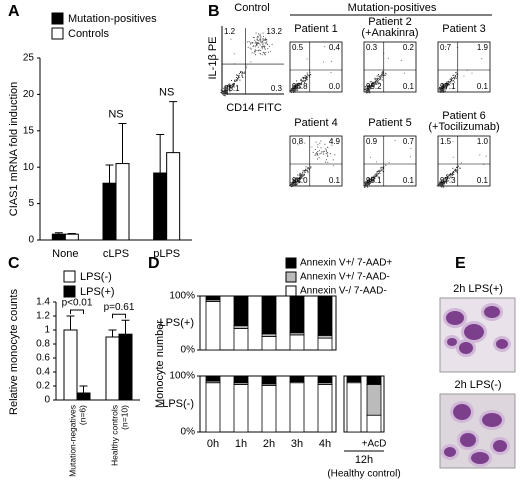 The image size is (520, 488). What do you see at coordinates (374, 180) in the screenshot?
I see `quadrant-percent: 98.1` at bounding box center [374, 180].